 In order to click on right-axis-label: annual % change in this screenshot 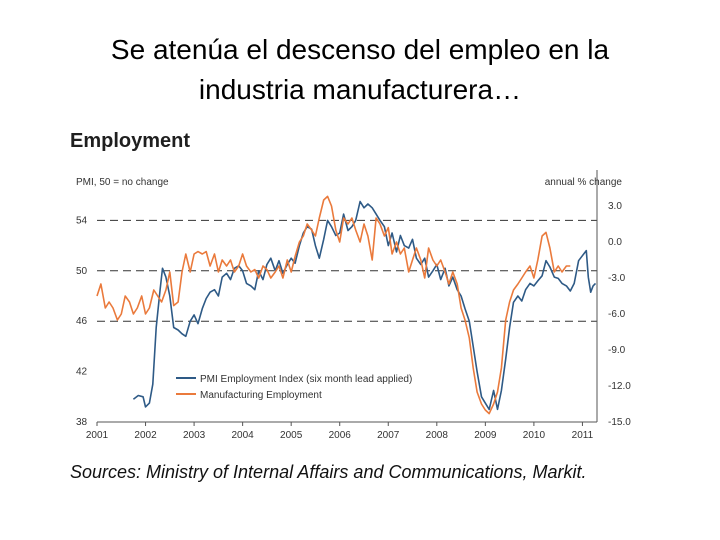, I will do `click(584, 182)`.